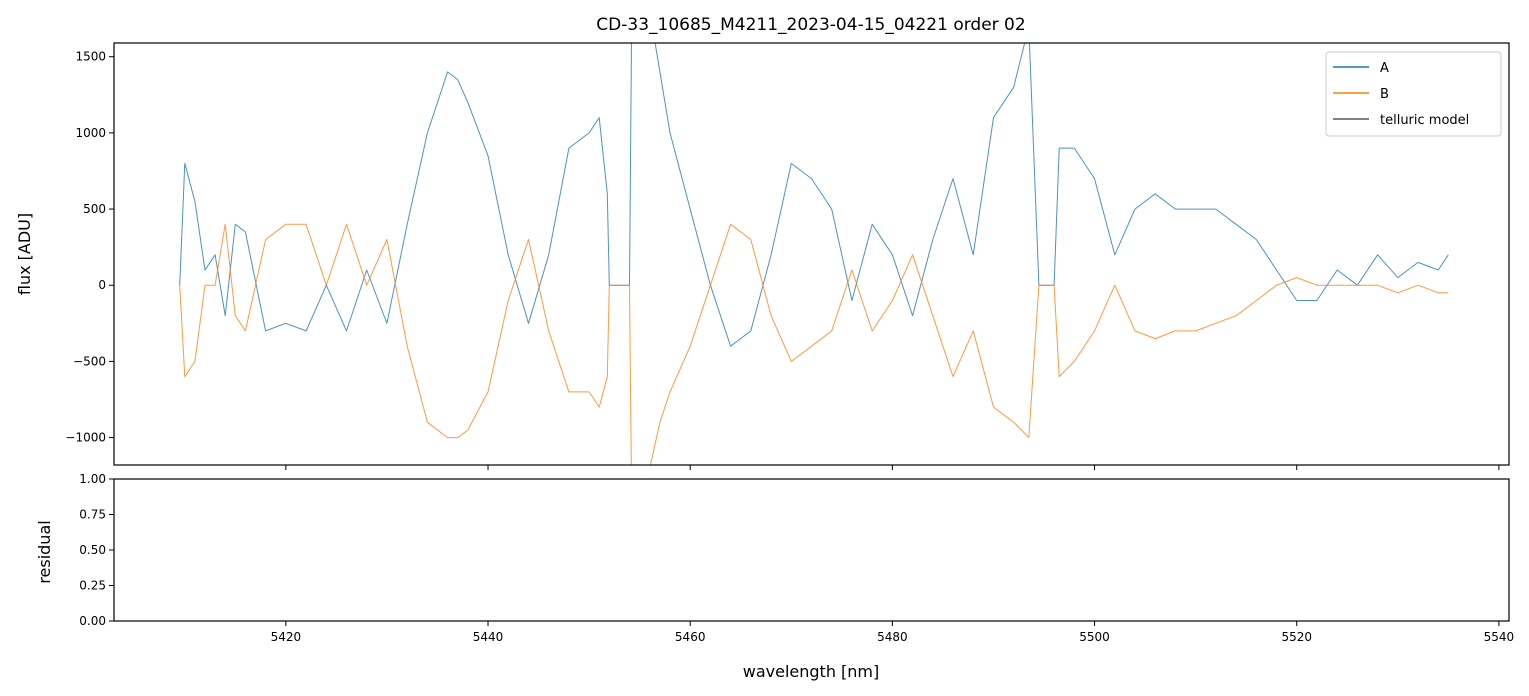 The image size is (1529, 696). I want to click on residual-y-tick-label: 0.50, so click(92, 550).